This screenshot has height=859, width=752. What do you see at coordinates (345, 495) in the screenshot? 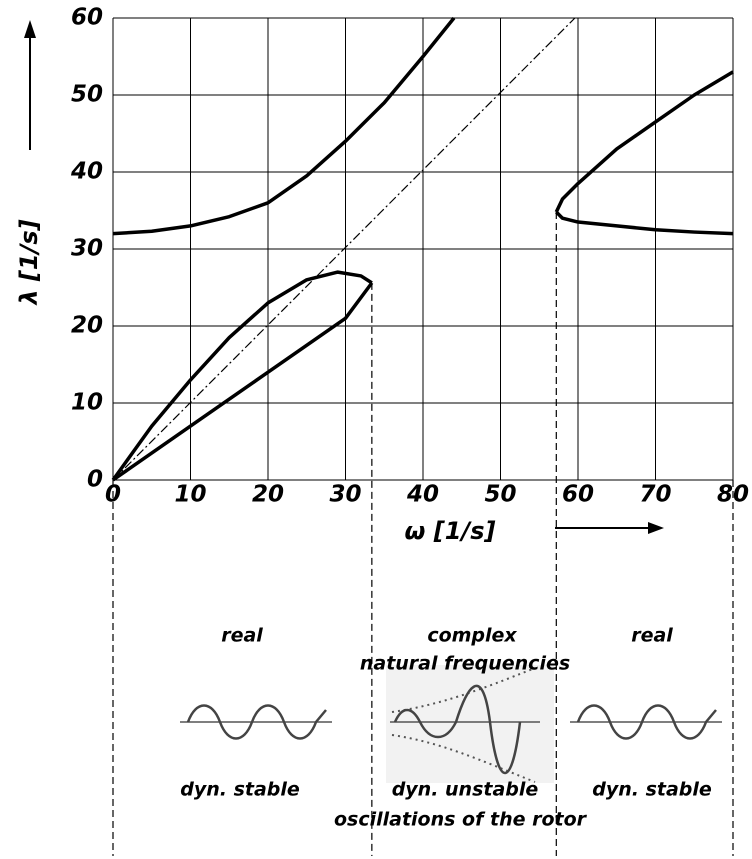
I see `x-tick-label: 30` at bounding box center [345, 495].